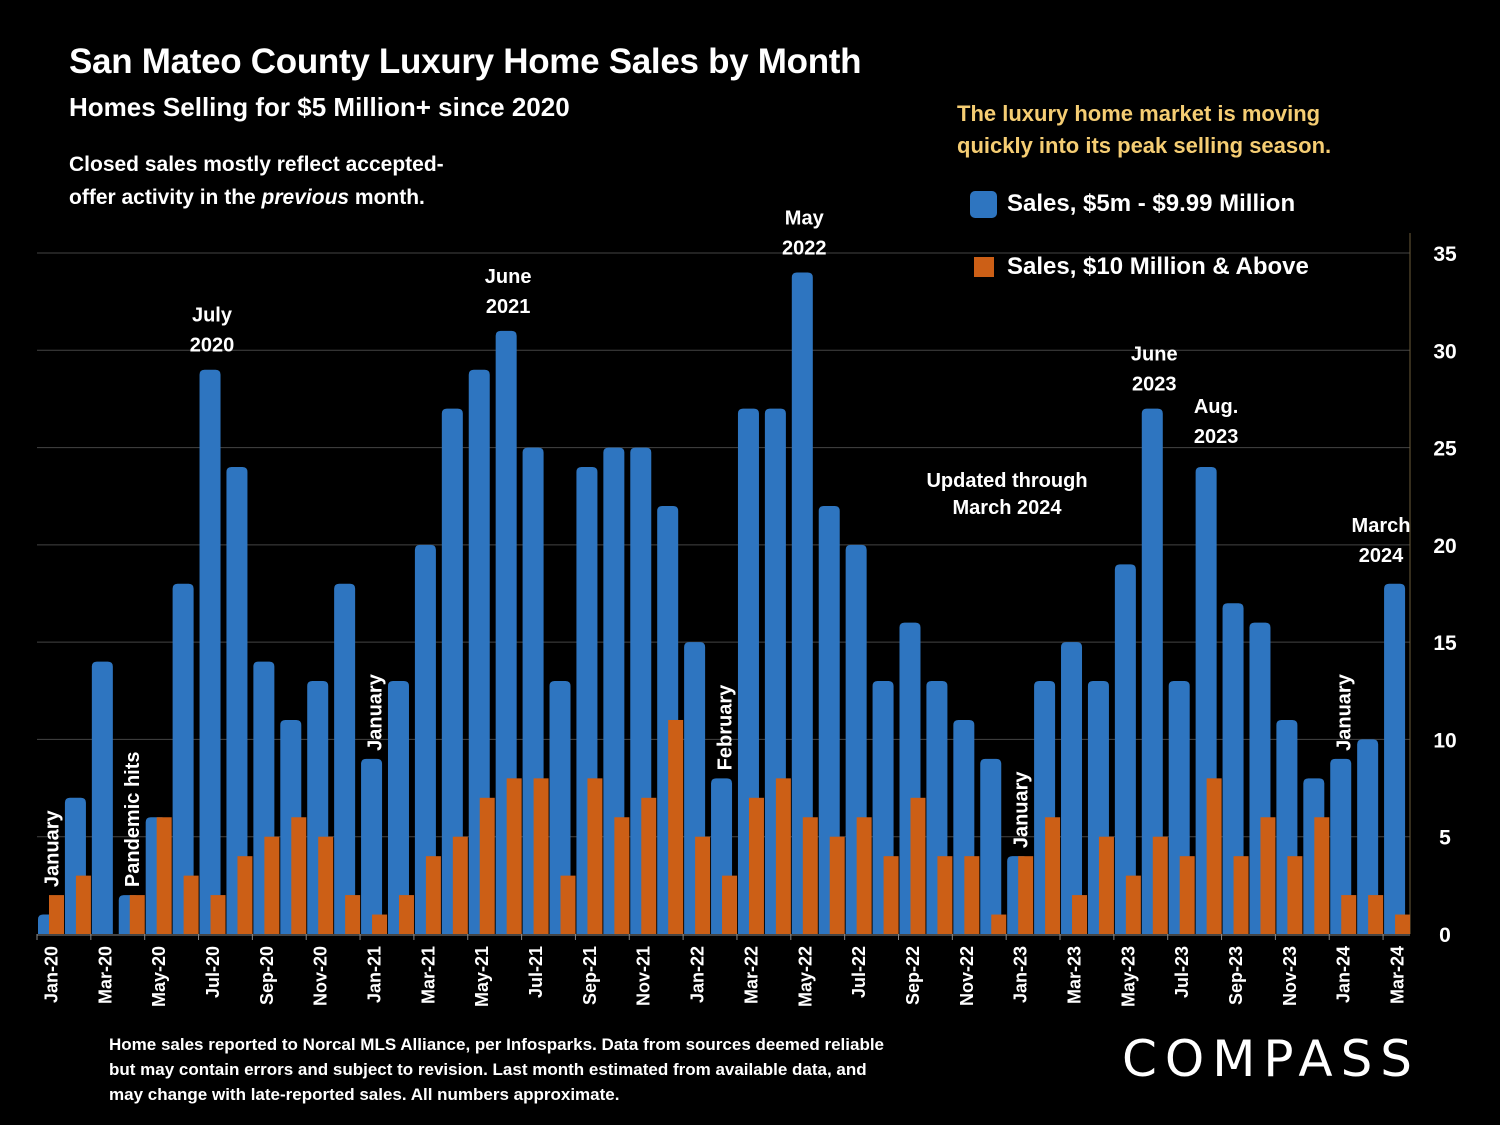 The image size is (1500, 1125). I want to click on y-tick-label: 25, so click(1445, 449).